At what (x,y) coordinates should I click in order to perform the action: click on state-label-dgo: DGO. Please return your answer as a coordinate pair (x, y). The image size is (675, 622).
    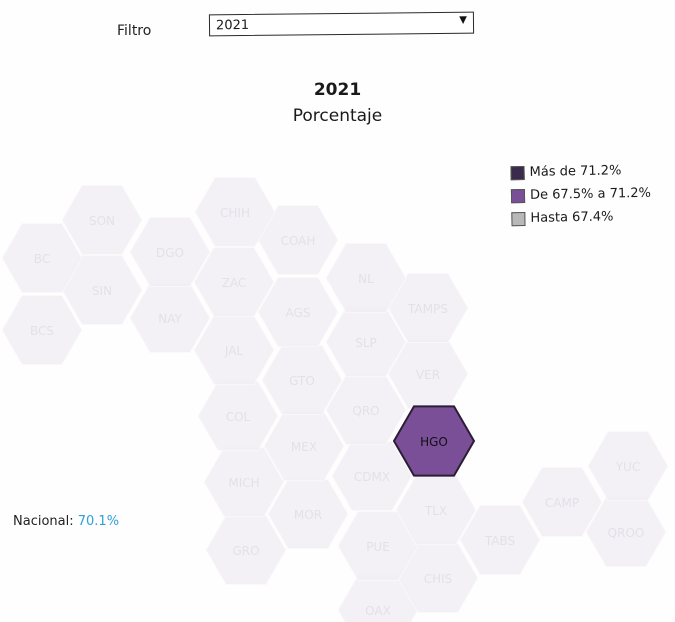
    Looking at the image, I should click on (170, 253).